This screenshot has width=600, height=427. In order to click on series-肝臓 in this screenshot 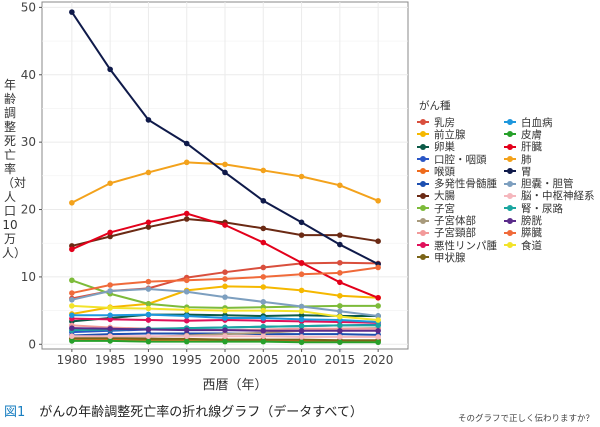, I will do `click(225, 255)`.